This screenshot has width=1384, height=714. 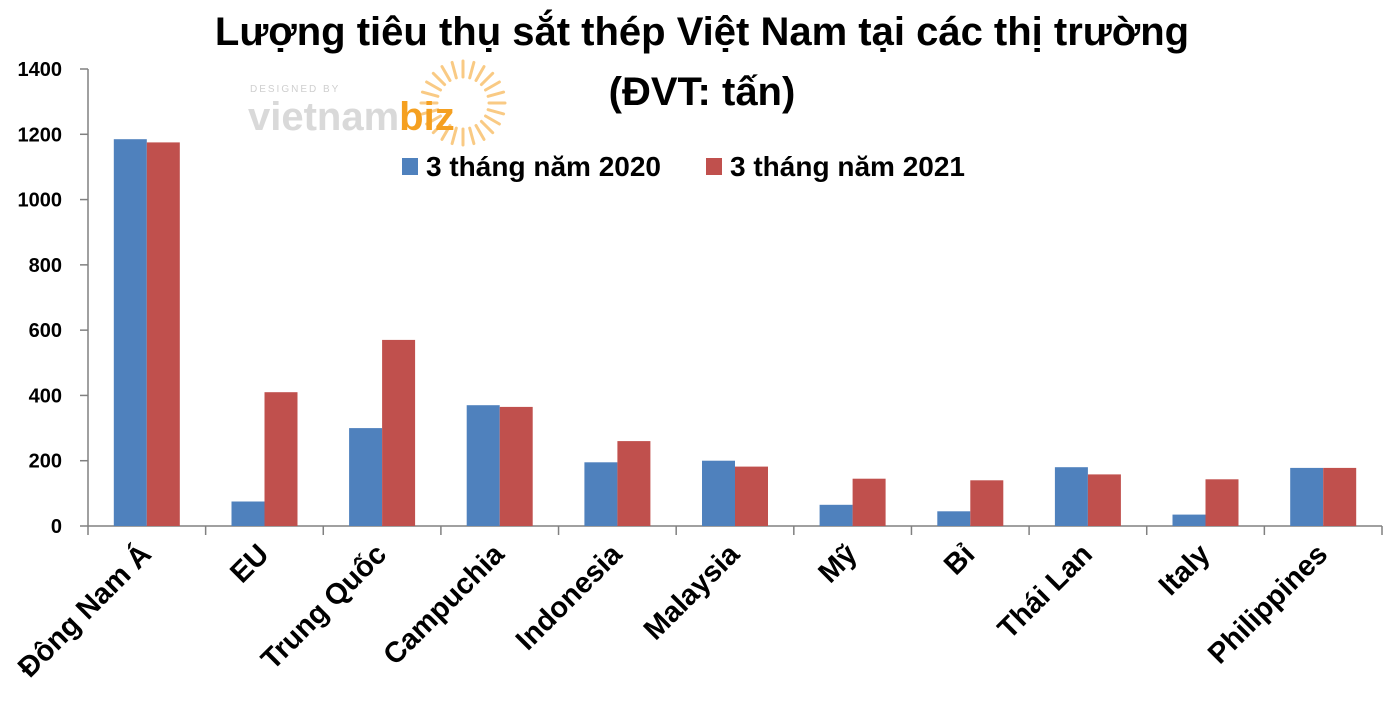 What do you see at coordinates (324, 607) in the screenshot?
I see `category-label: Trung Quốc` at bounding box center [324, 607].